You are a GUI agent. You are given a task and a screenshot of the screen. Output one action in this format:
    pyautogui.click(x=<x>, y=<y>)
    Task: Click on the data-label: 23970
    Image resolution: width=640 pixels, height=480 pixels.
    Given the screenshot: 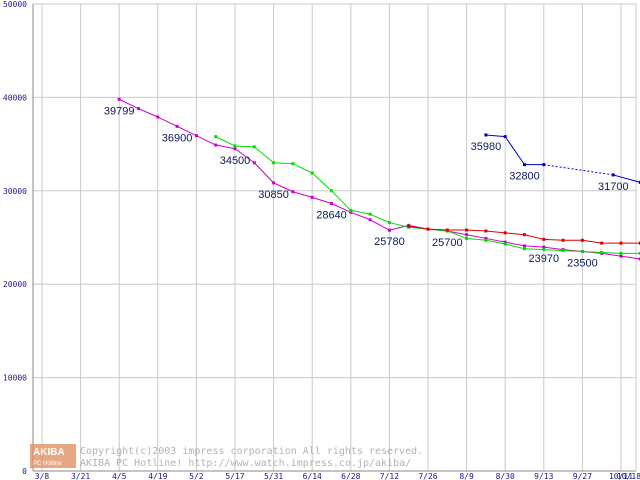 What is the action you would take?
    pyautogui.click(x=544, y=259)
    